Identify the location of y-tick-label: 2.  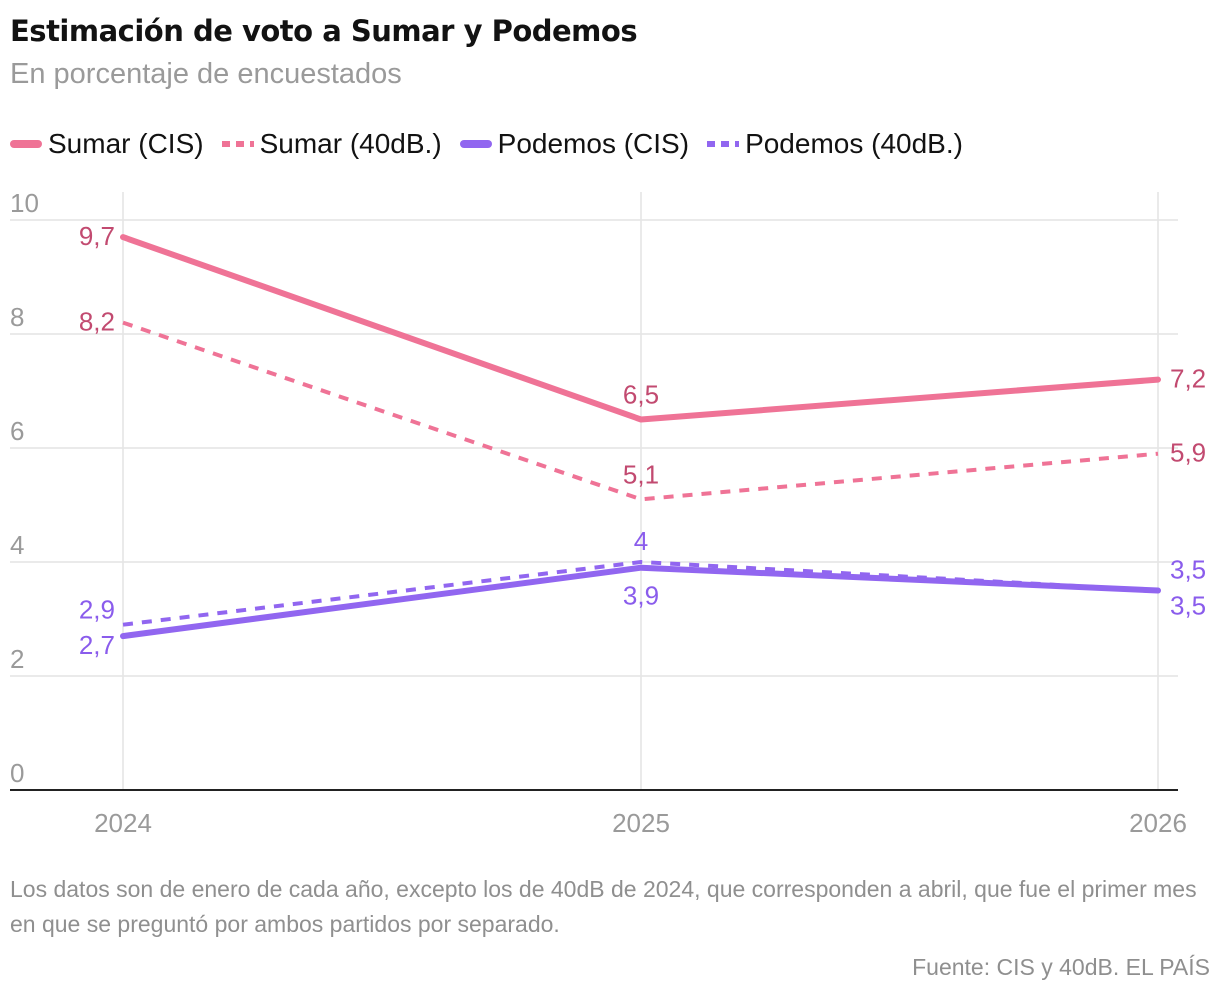
(17, 659).